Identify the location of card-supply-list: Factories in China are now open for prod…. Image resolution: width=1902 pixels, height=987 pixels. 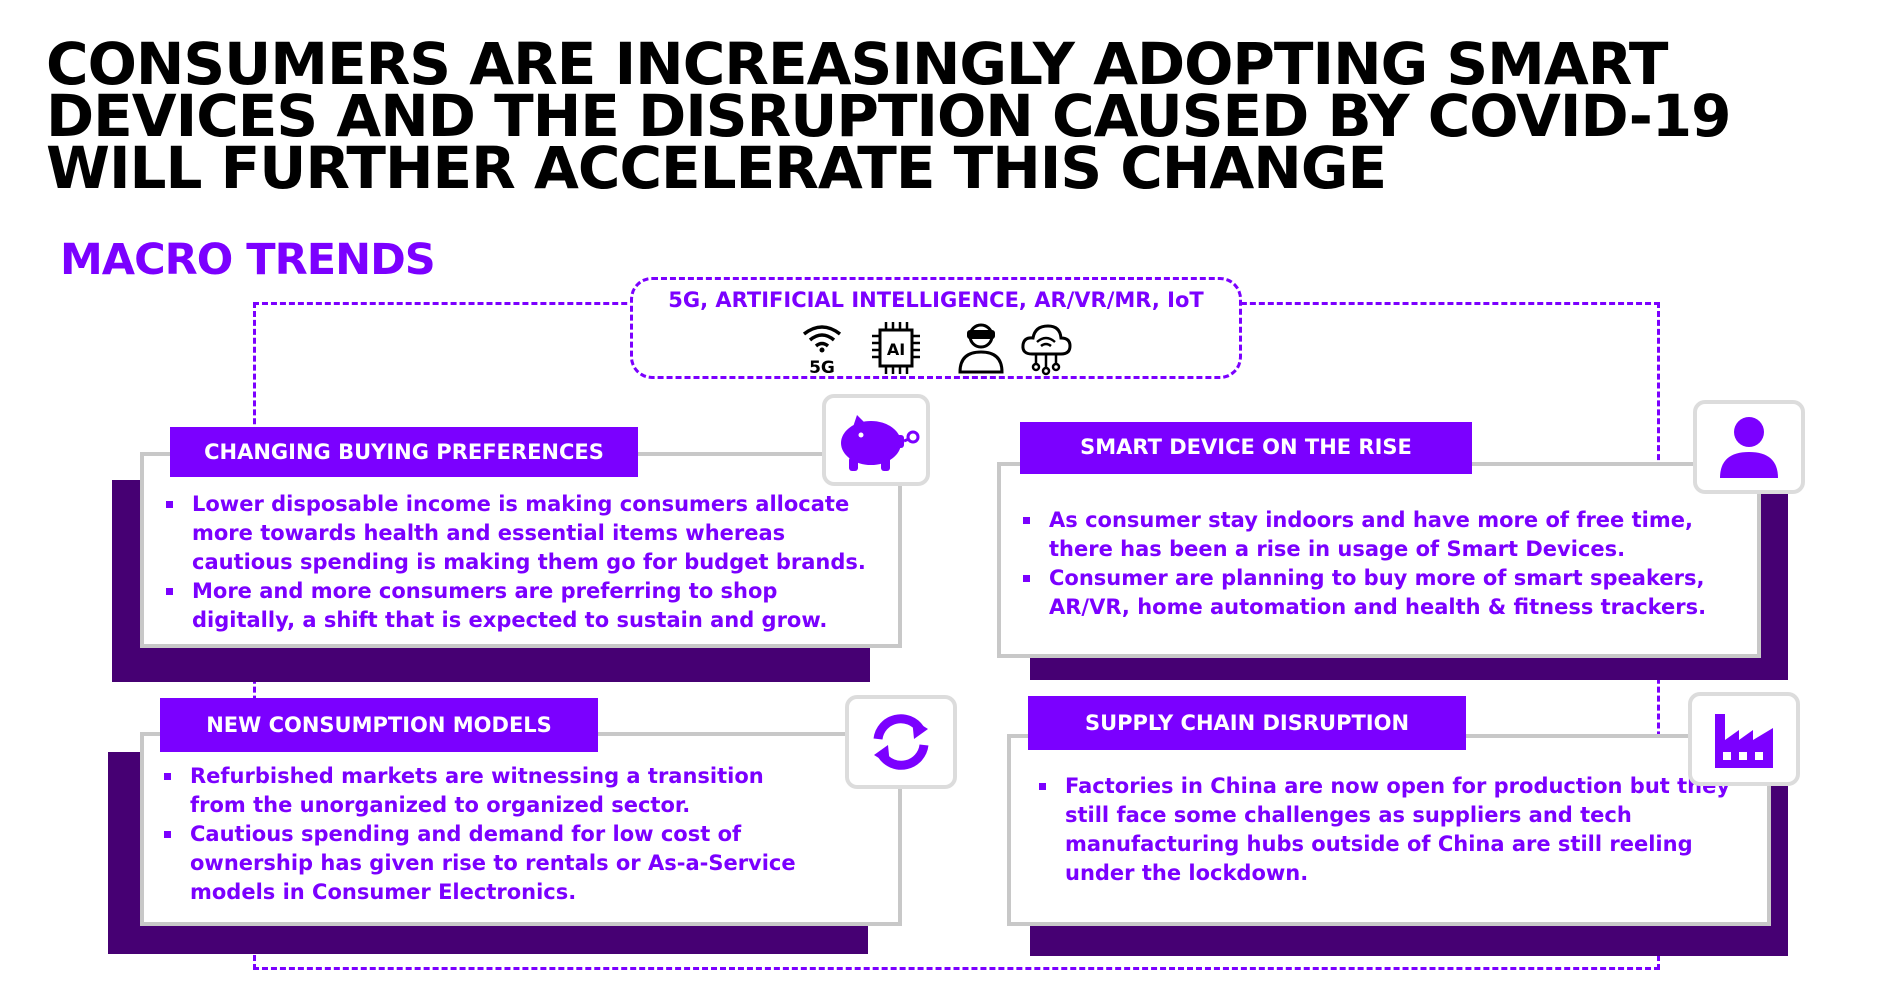
(1384, 830).